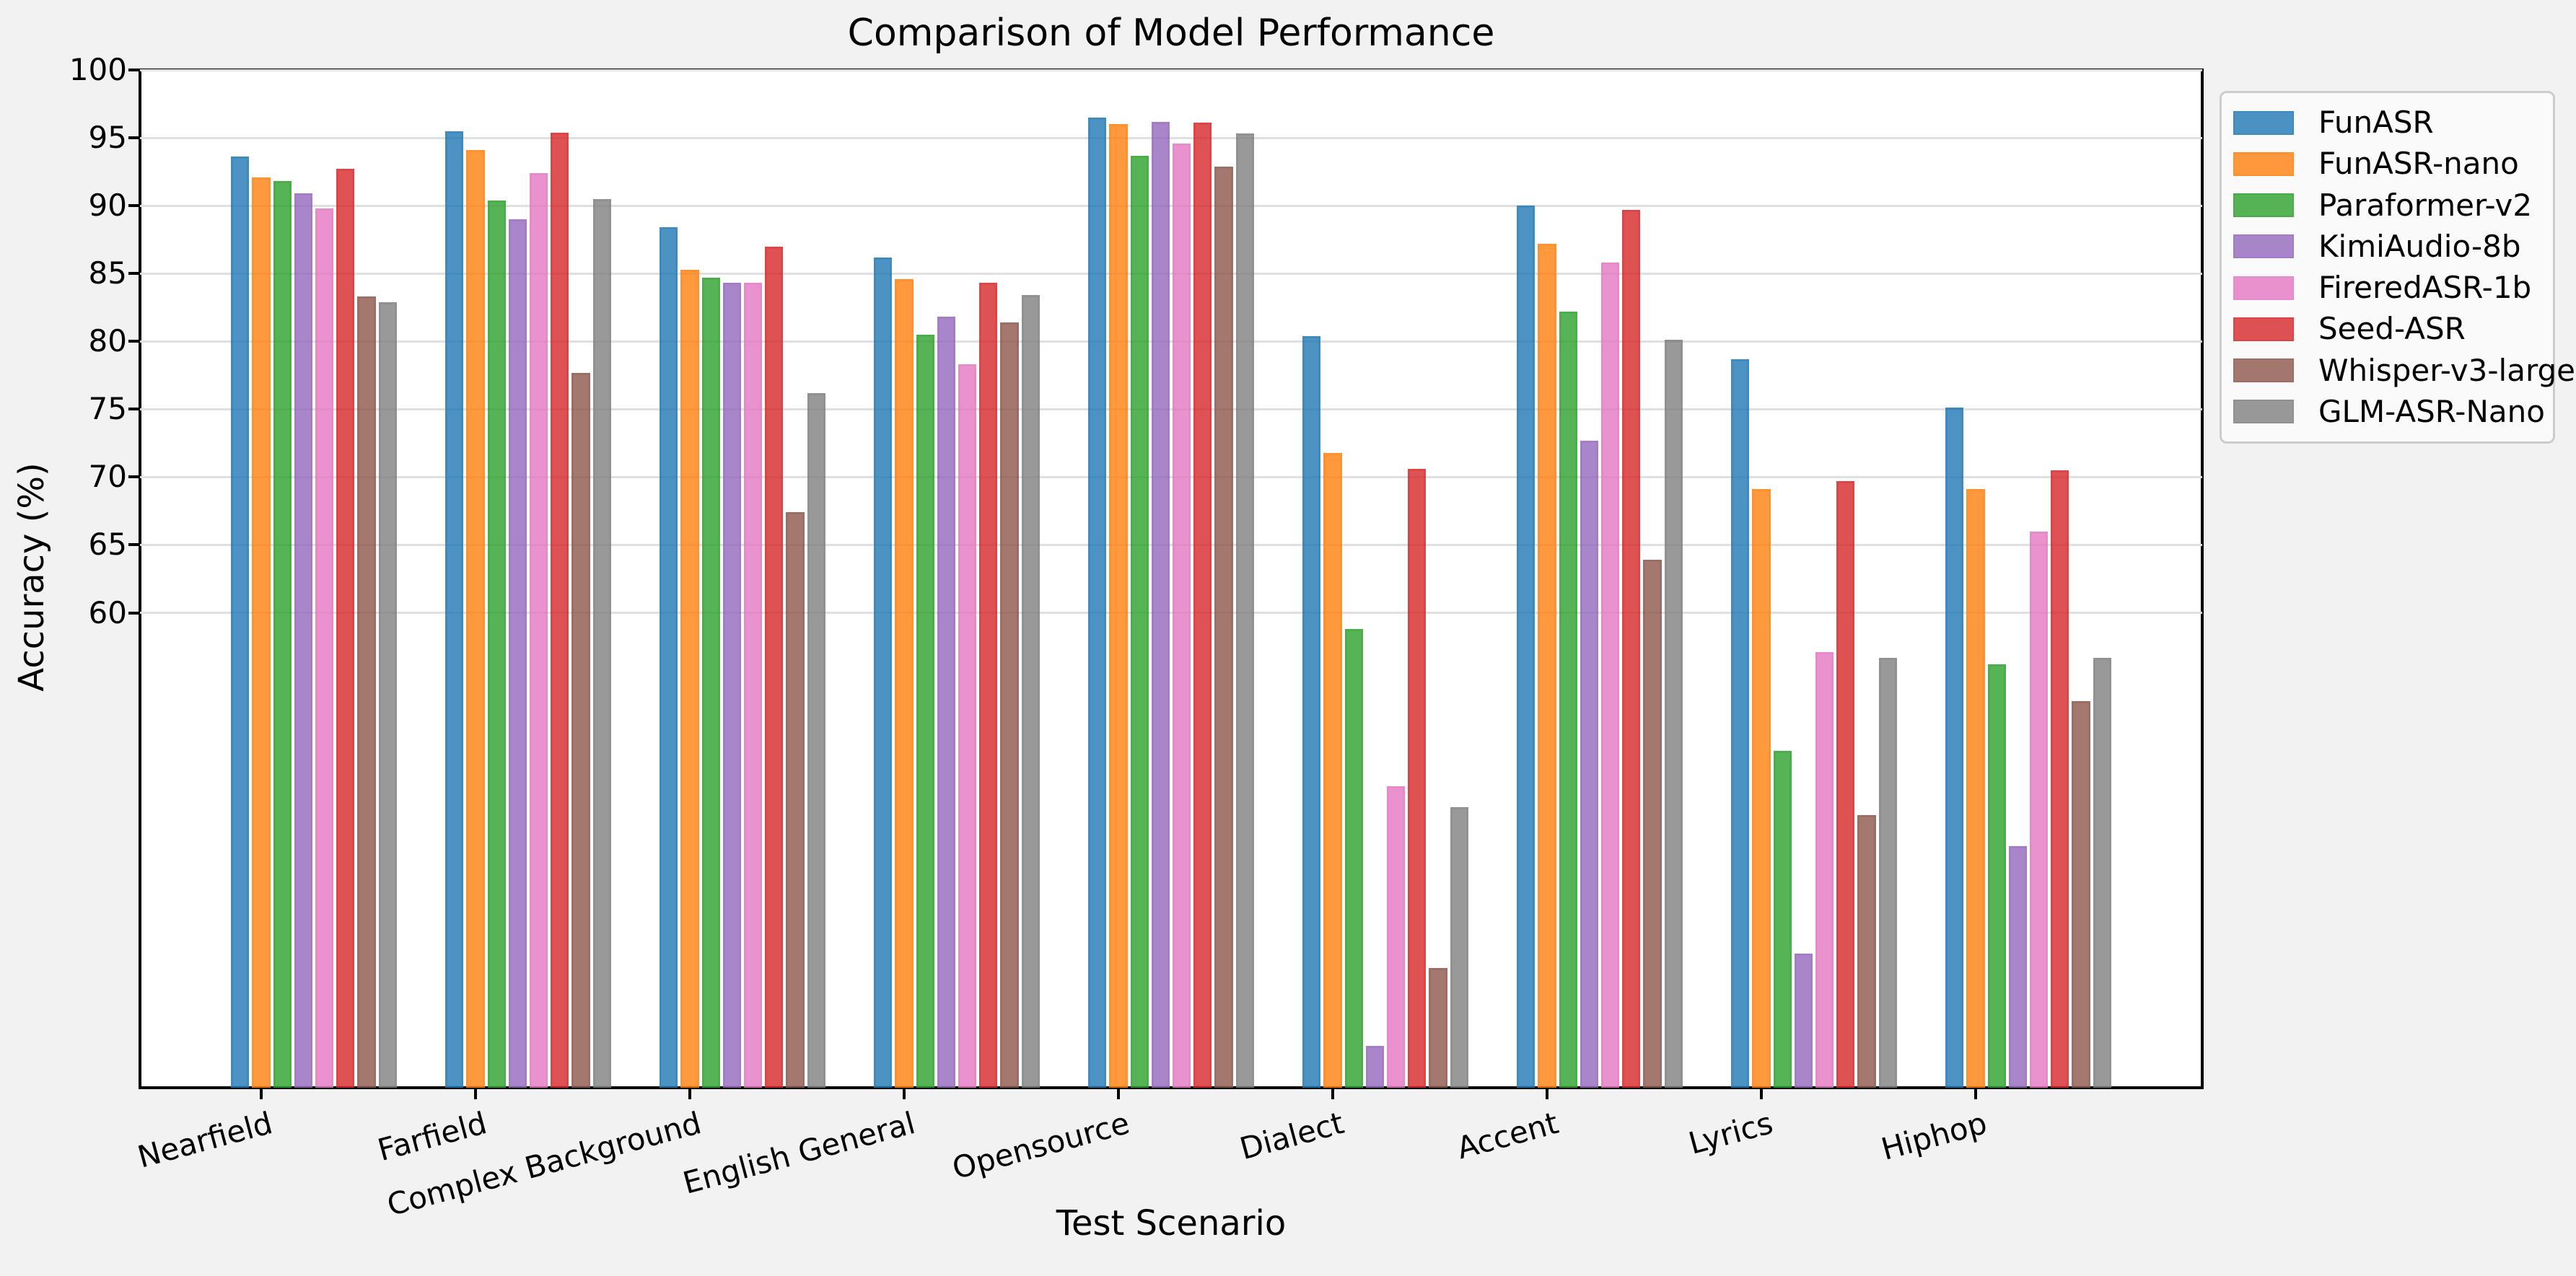  Describe the element at coordinates (1975, 1094) in the screenshot. I see `x-tick-mark-hiphop` at that location.